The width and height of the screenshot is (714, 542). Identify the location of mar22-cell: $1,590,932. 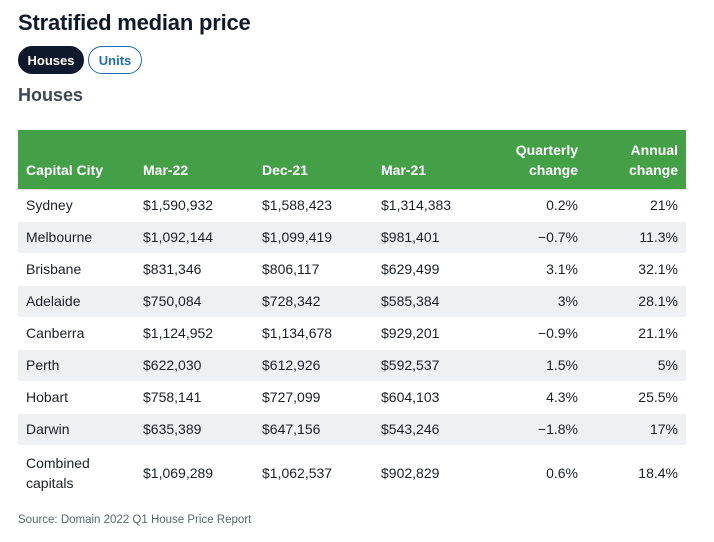
(194, 205).